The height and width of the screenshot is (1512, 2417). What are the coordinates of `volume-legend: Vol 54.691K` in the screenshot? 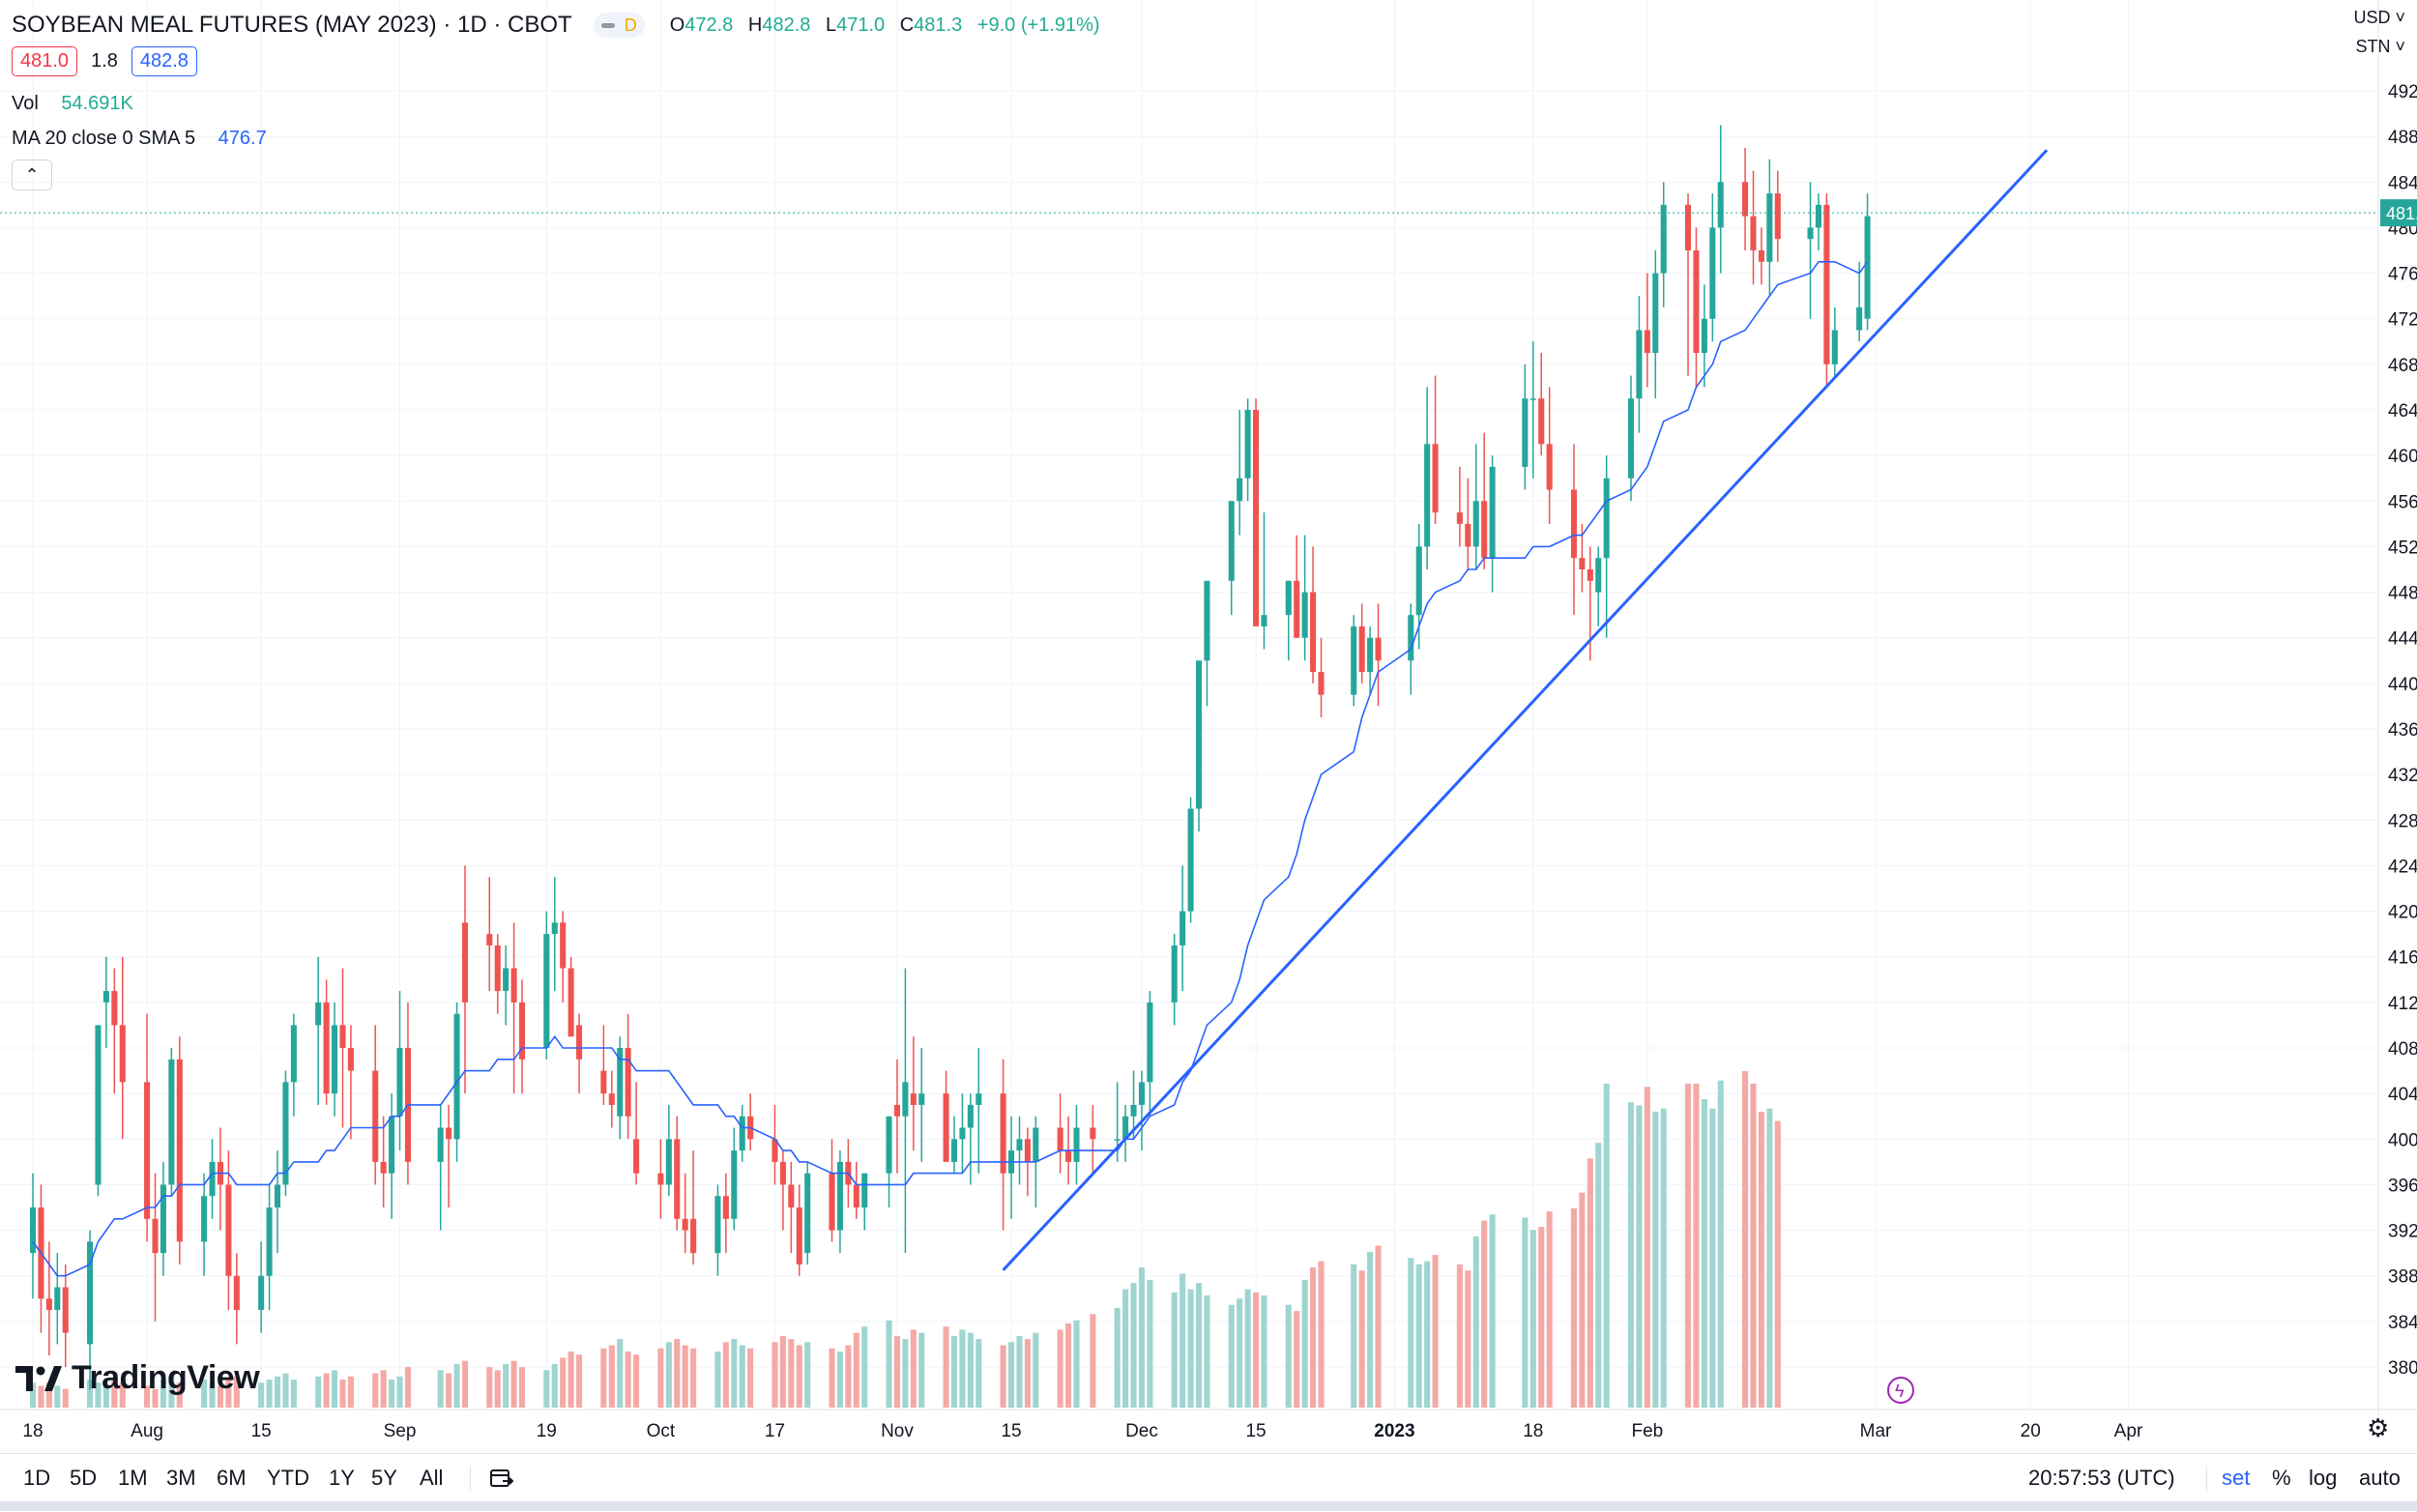 It's located at (72, 104).